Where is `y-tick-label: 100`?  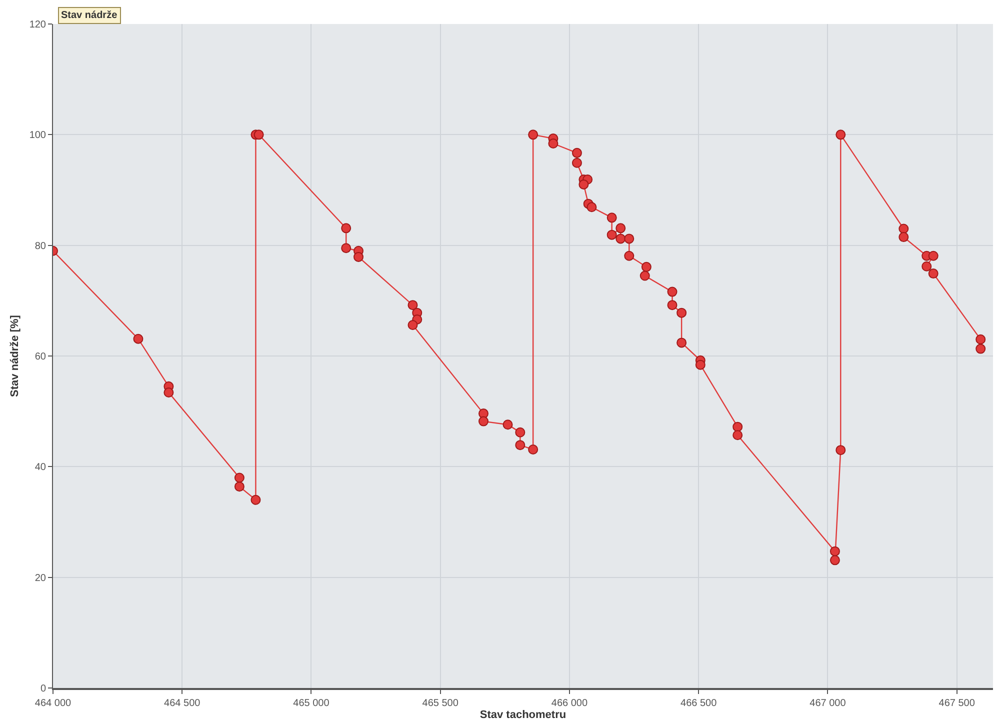 y-tick-label: 100 is located at coordinates (37, 136).